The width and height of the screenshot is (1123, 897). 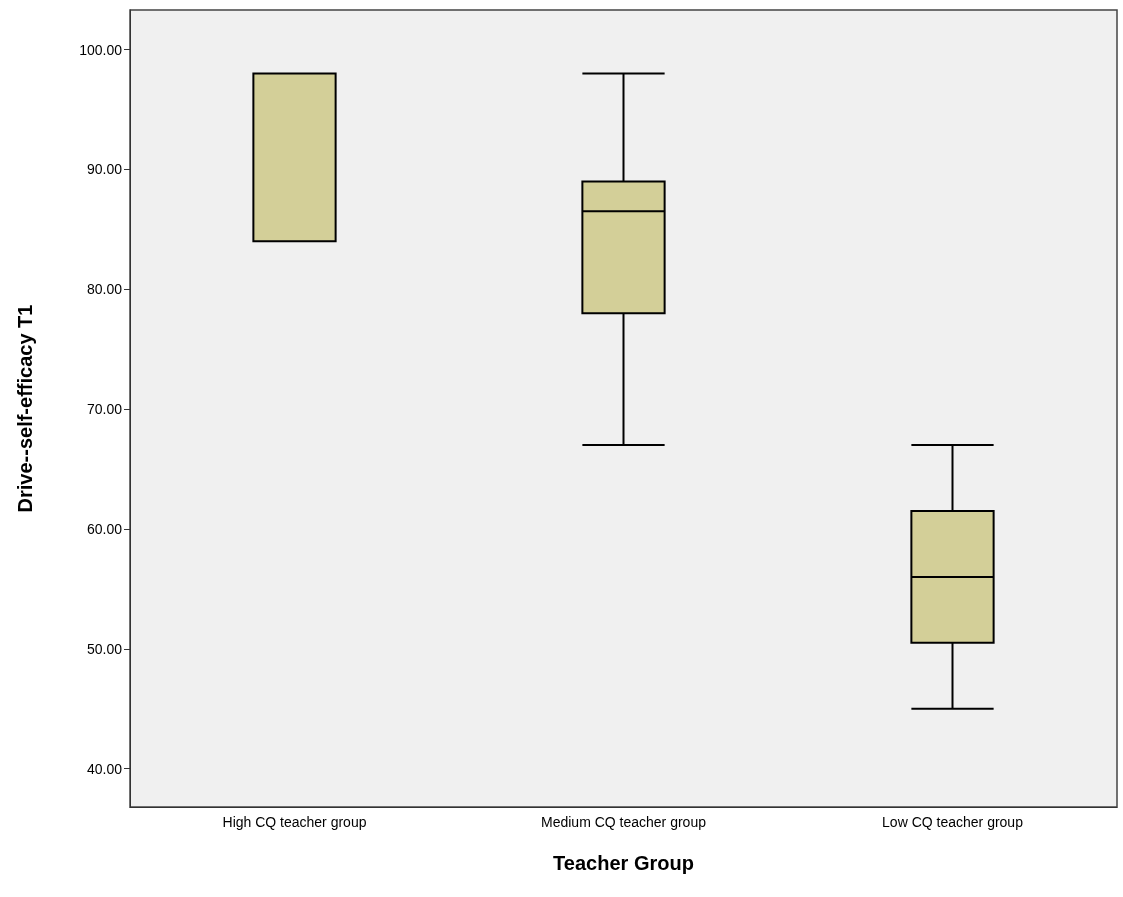 What do you see at coordinates (101, 49) in the screenshot?
I see `y-tick-label: 100.00` at bounding box center [101, 49].